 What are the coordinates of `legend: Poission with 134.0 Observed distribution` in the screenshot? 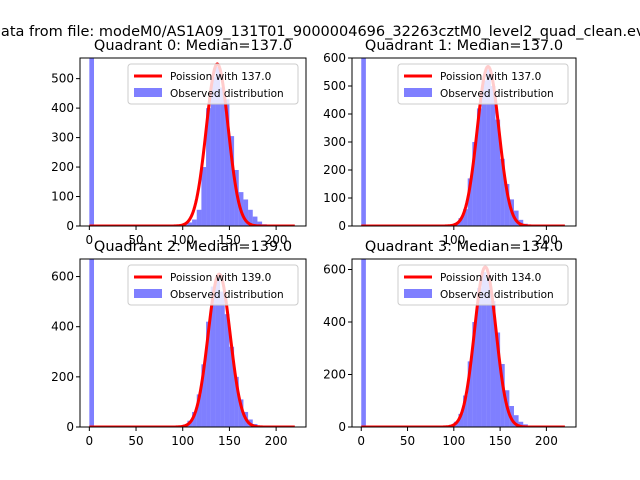 It's located at (483, 285).